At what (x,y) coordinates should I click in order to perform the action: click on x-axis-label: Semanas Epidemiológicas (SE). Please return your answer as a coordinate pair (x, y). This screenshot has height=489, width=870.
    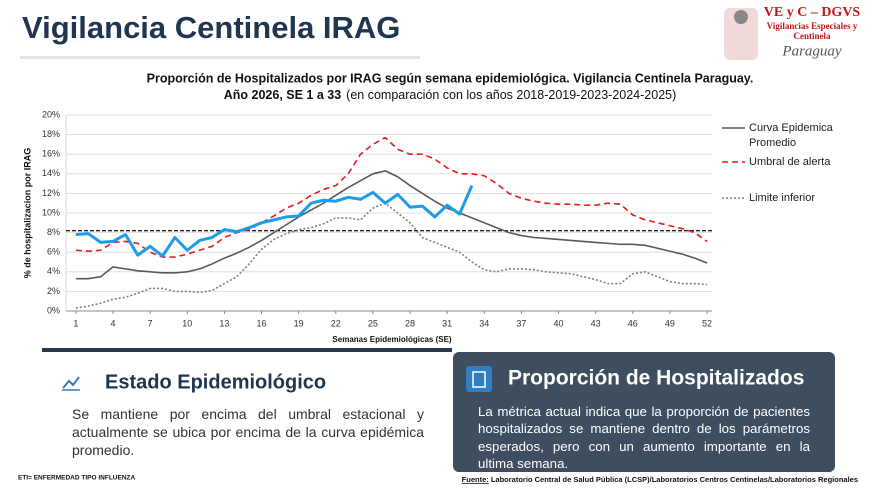
    Looking at the image, I should click on (391, 339).